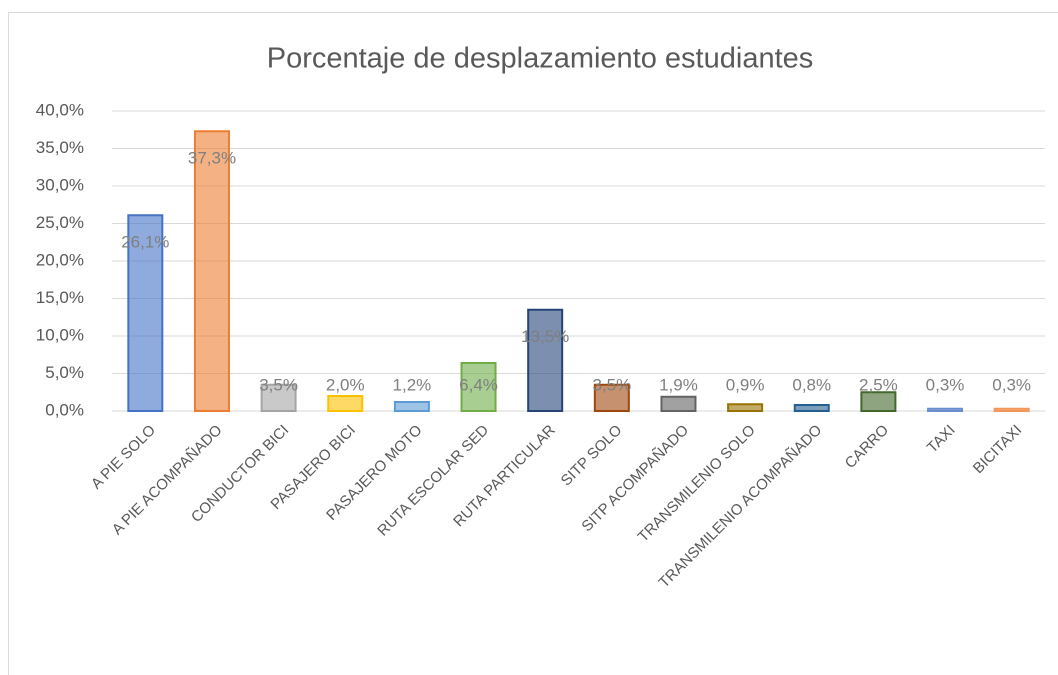  I want to click on y-tick-label: 35,0%, so click(60, 147).